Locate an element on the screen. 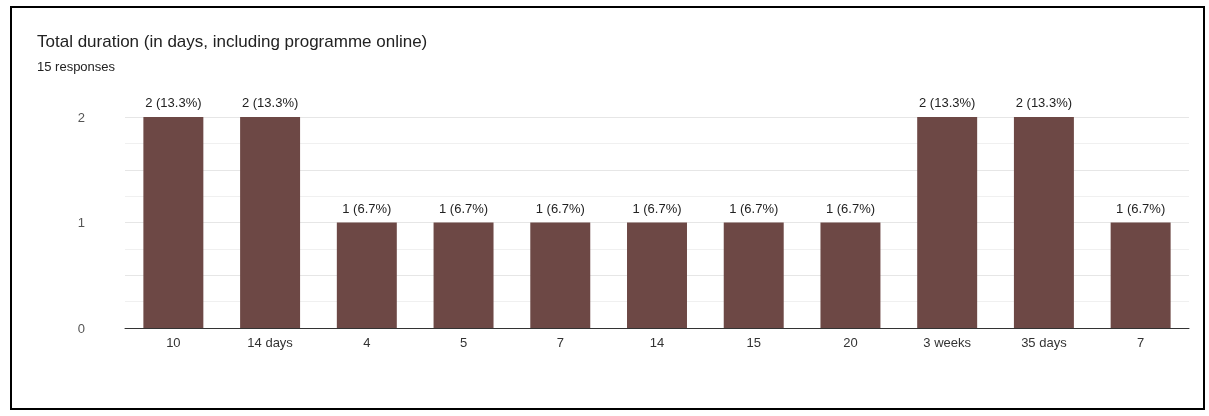 The image size is (1209, 416). x-tick-label: 3 weeks is located at coordinates (947, 342).